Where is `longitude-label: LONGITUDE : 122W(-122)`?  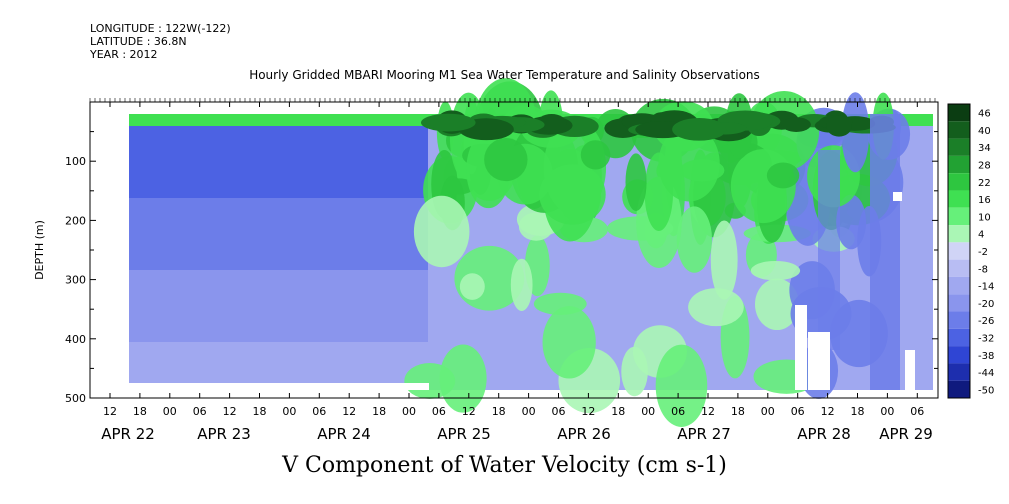
longitude-label: LONGITUDE : 122W(-122) is located at coordinates (160, 28).